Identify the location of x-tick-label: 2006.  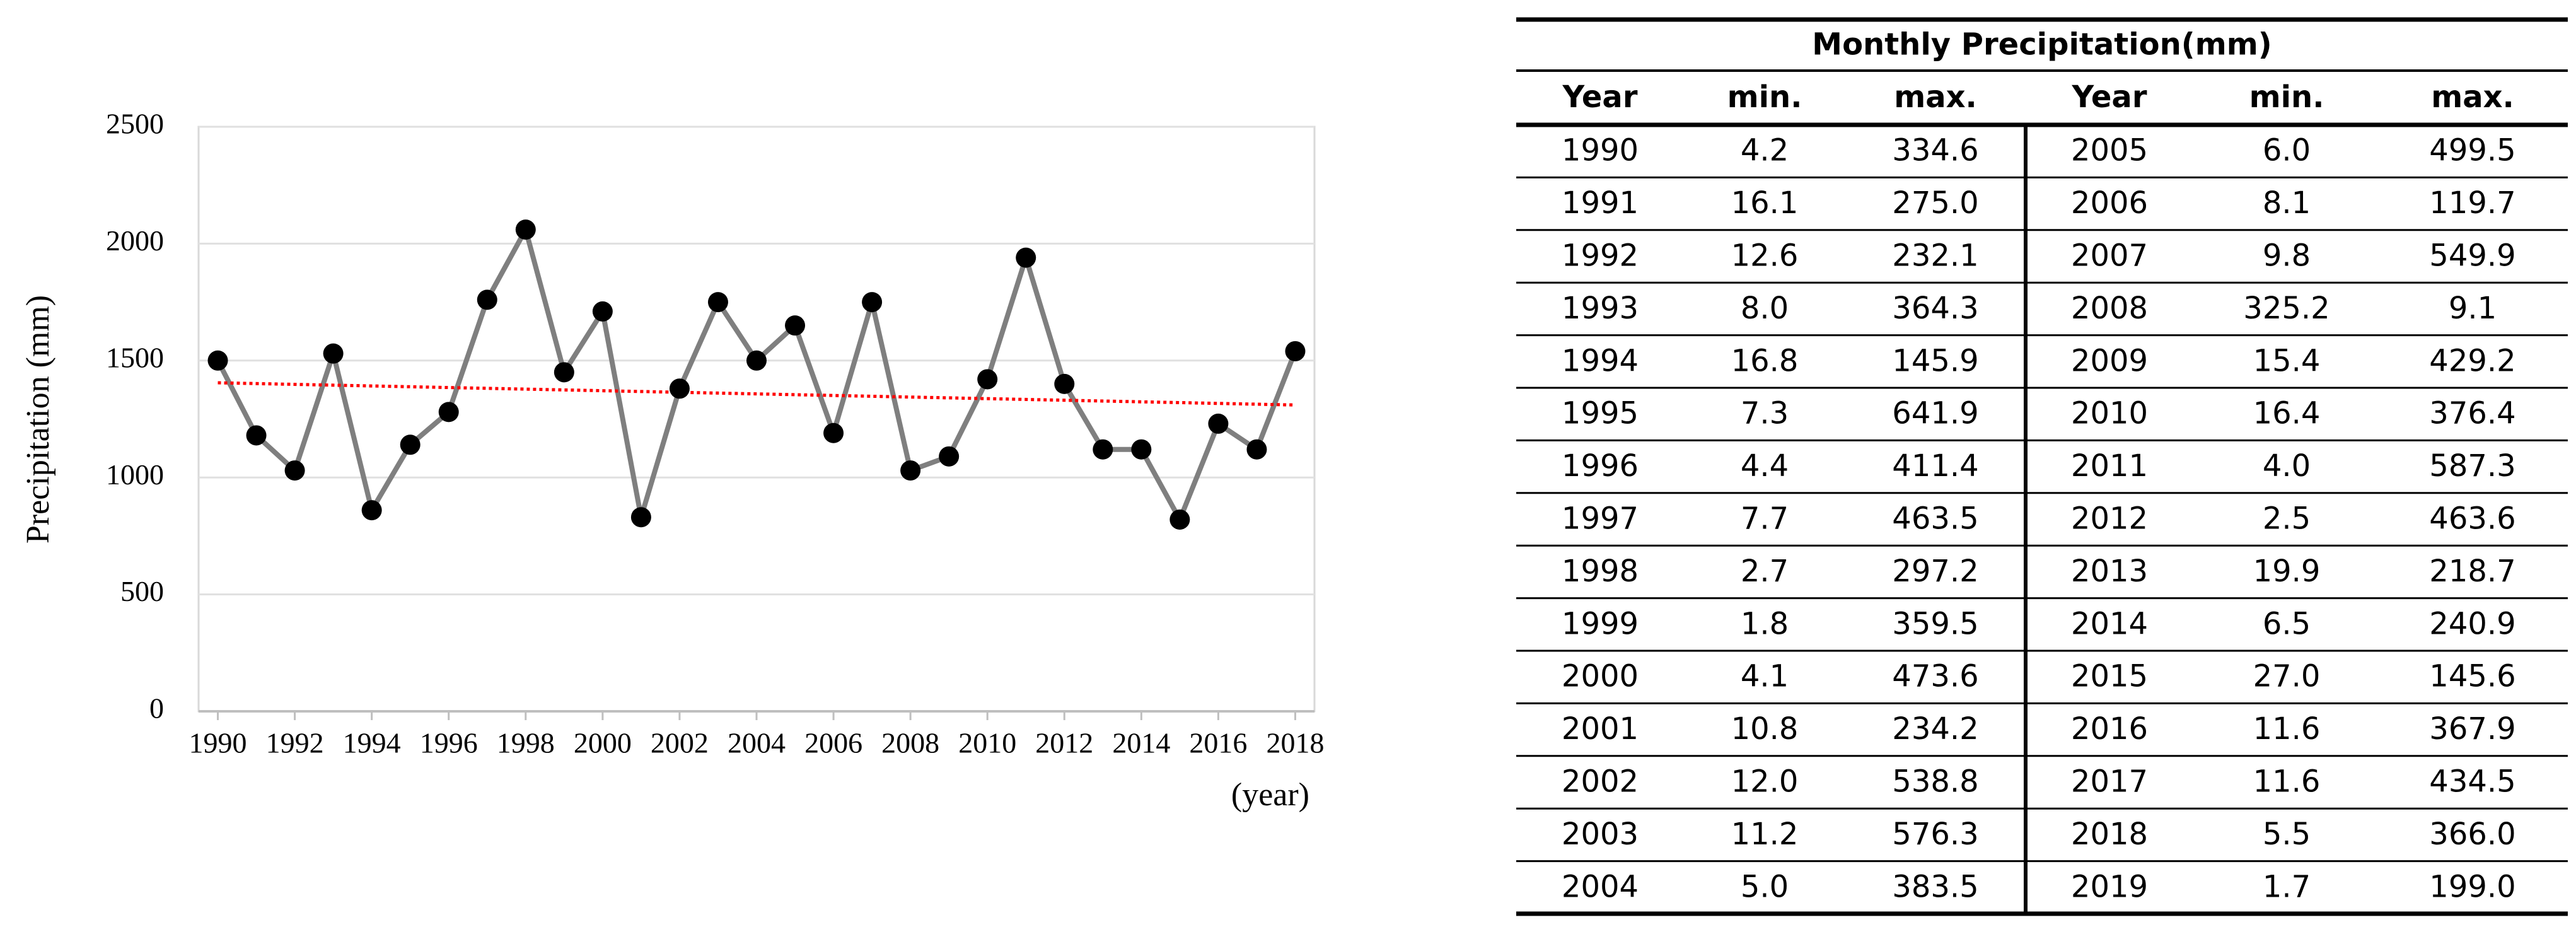
(833, 743).